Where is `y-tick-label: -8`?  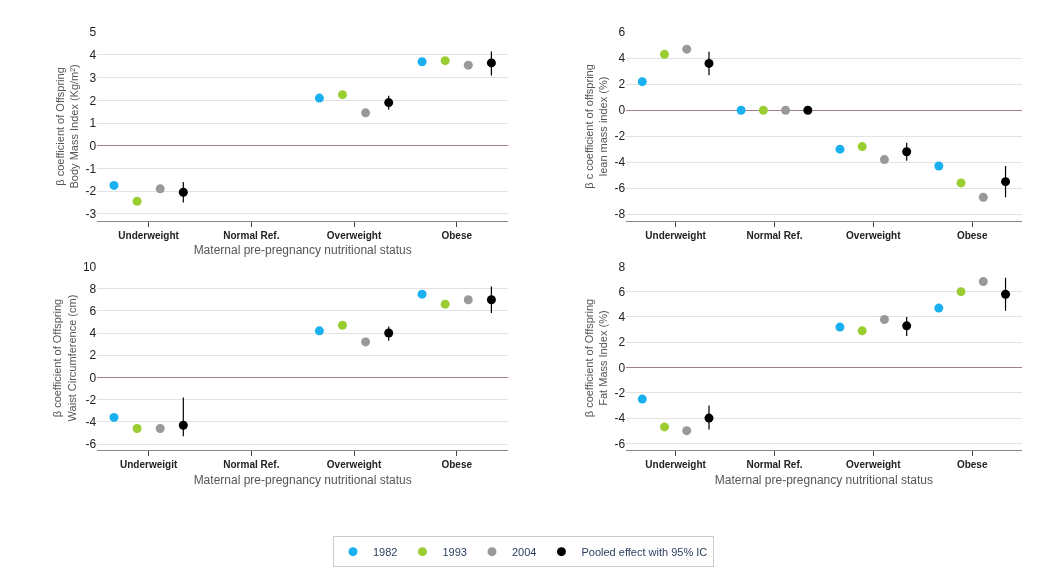 y-tick-label: -8 is located at coordinates (620, 214).